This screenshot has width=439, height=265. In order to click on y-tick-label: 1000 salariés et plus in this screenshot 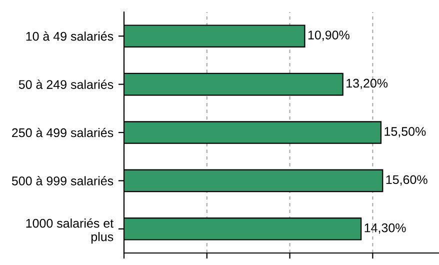, I will do `click(70, 231)`.